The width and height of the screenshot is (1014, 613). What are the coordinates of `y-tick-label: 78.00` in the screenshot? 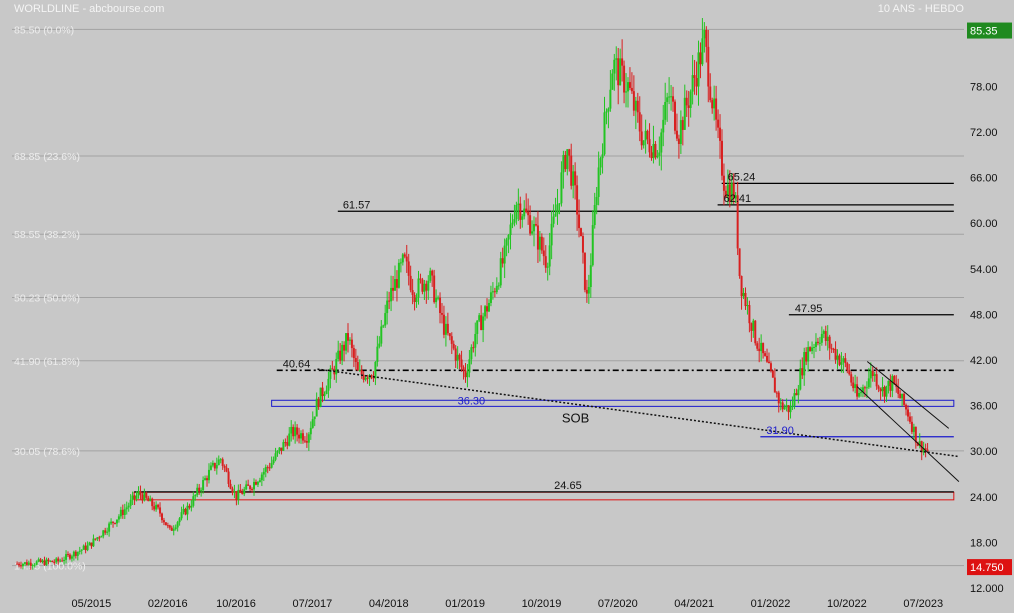 It's located at (984, 87).